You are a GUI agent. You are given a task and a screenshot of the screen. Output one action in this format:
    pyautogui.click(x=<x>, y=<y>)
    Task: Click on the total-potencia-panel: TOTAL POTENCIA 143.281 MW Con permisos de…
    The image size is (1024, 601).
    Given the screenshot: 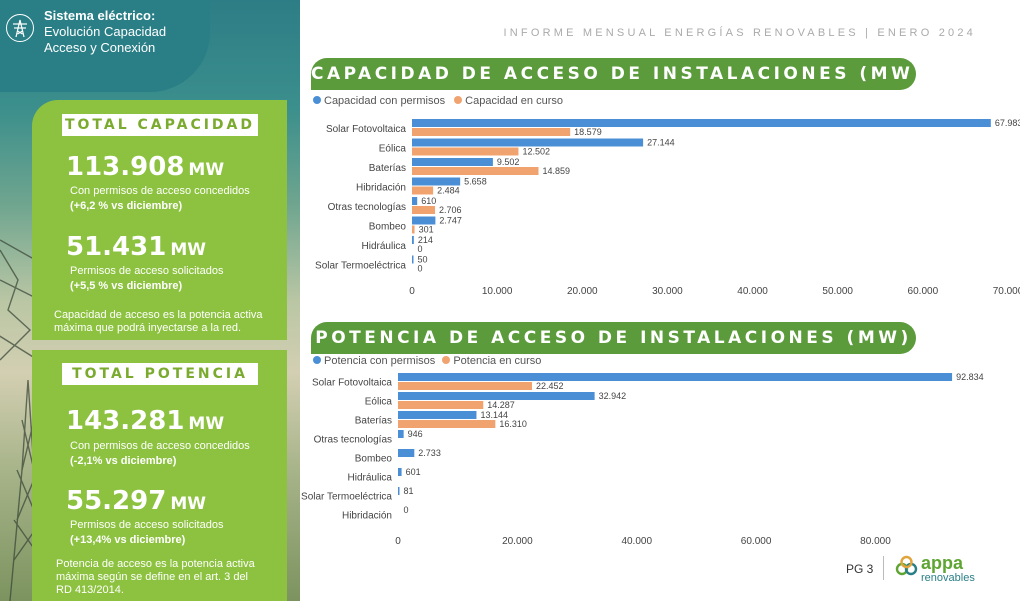 What is the action you would take?
    pyautogui.click(x=159, y=475)
    